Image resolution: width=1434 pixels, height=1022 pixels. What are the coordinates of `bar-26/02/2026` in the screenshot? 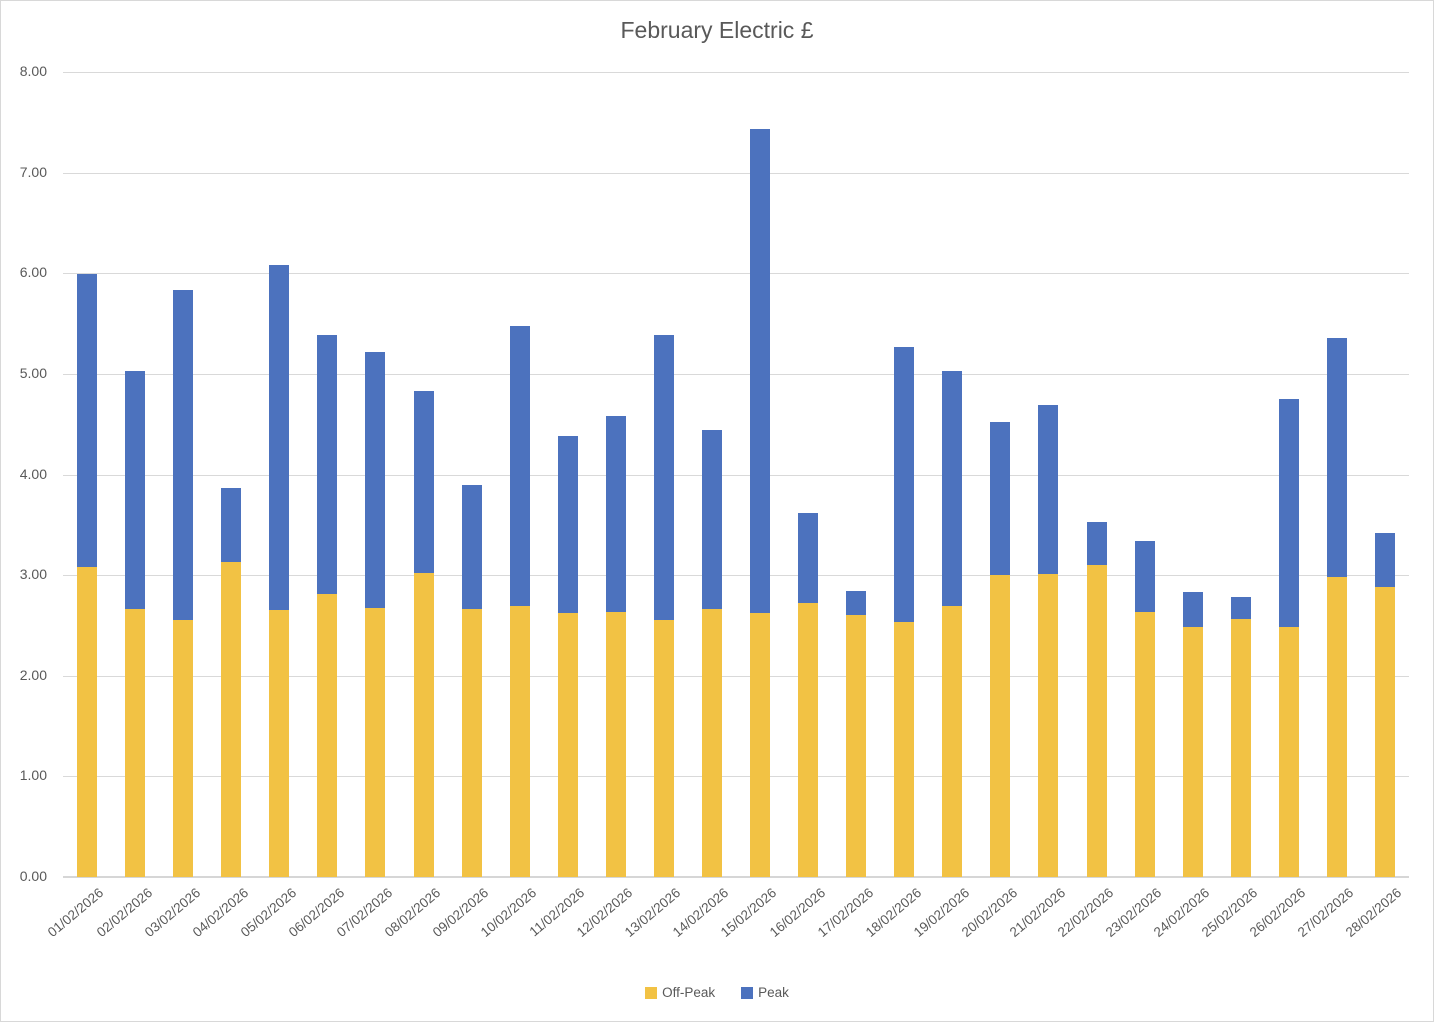 It's located at (1288, 638).